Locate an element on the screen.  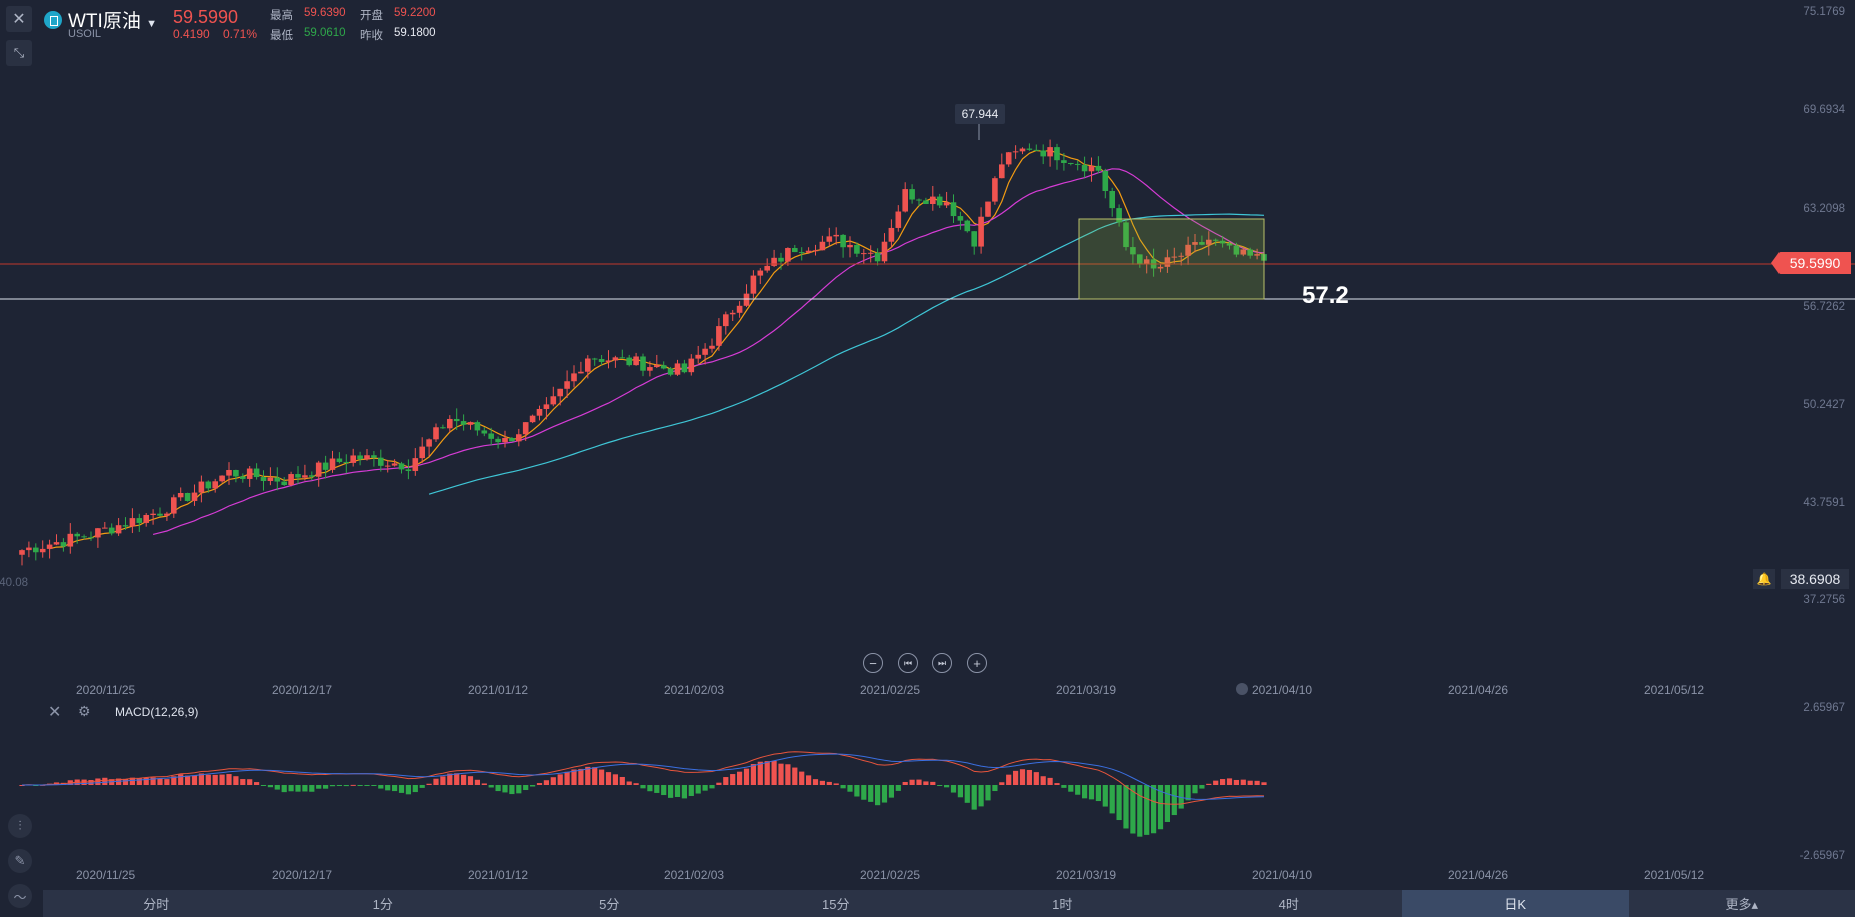
scroll-end-button: ⏭ is located at coordinates (942, 663).